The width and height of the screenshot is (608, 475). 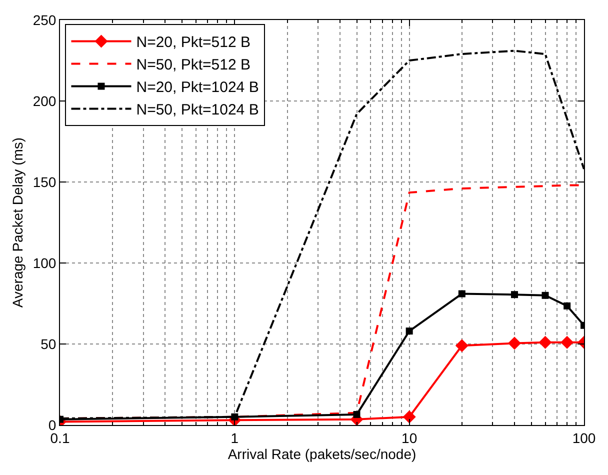 I want to click on x-axis-title: Arrival Rate (pakets/sec/node), so click(x=322, y=454).